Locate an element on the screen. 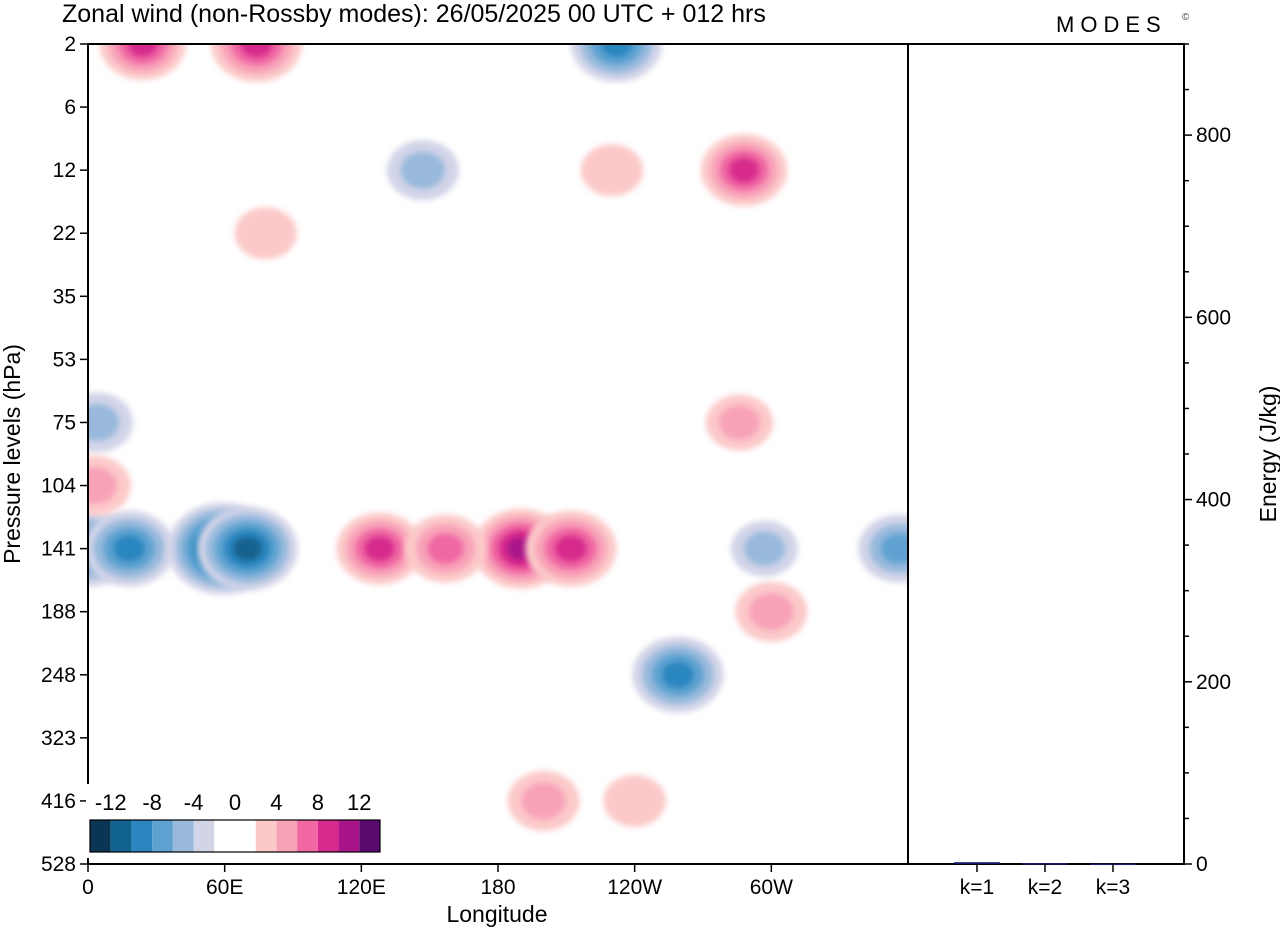 Image resolution: width=1280 pixels, height=930 pixels. y-tick-label: 53 is located at coordinates (64, 359).